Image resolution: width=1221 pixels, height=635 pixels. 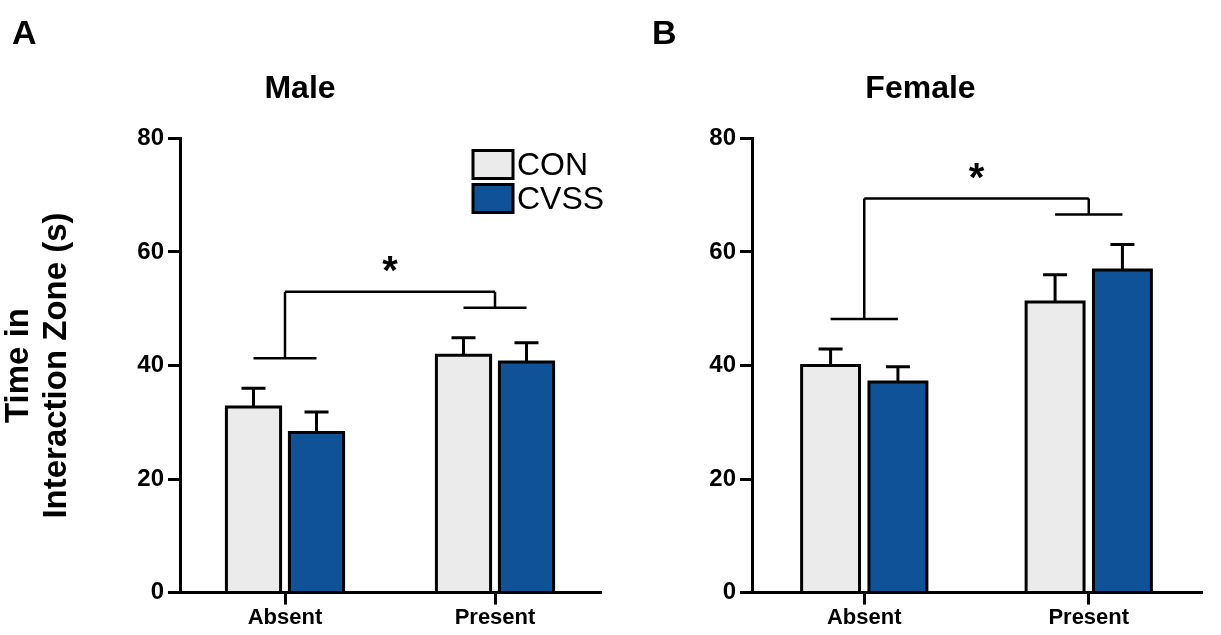 I want to click on legend-label: CVSS, so click(x=561, y=198).